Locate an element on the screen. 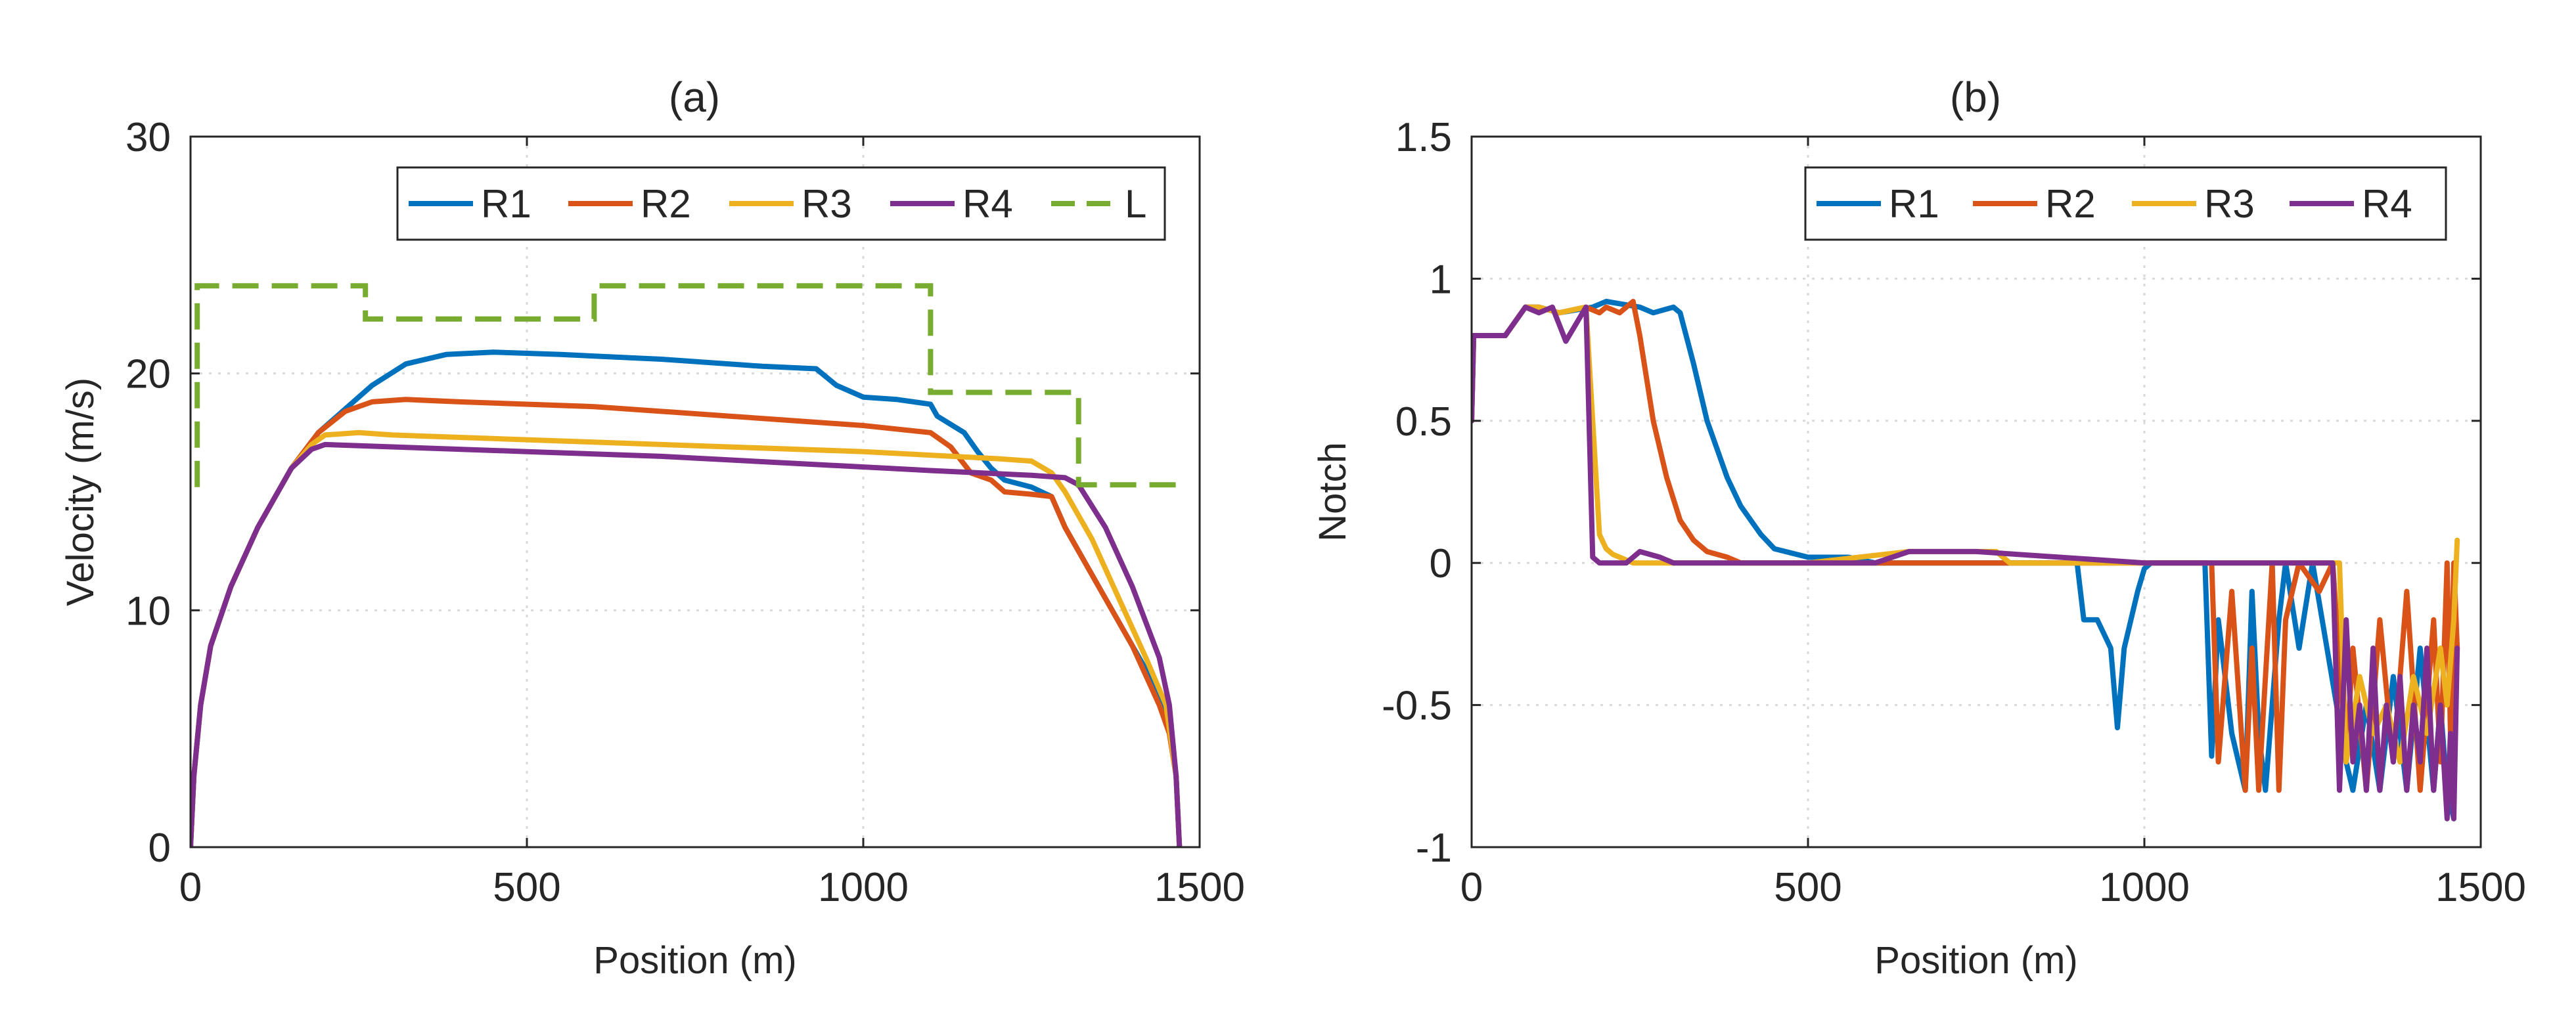 The height and width of the screenshot is (1033, 2576). legend-label-r1: R1 is located at coordinates (506, 204).